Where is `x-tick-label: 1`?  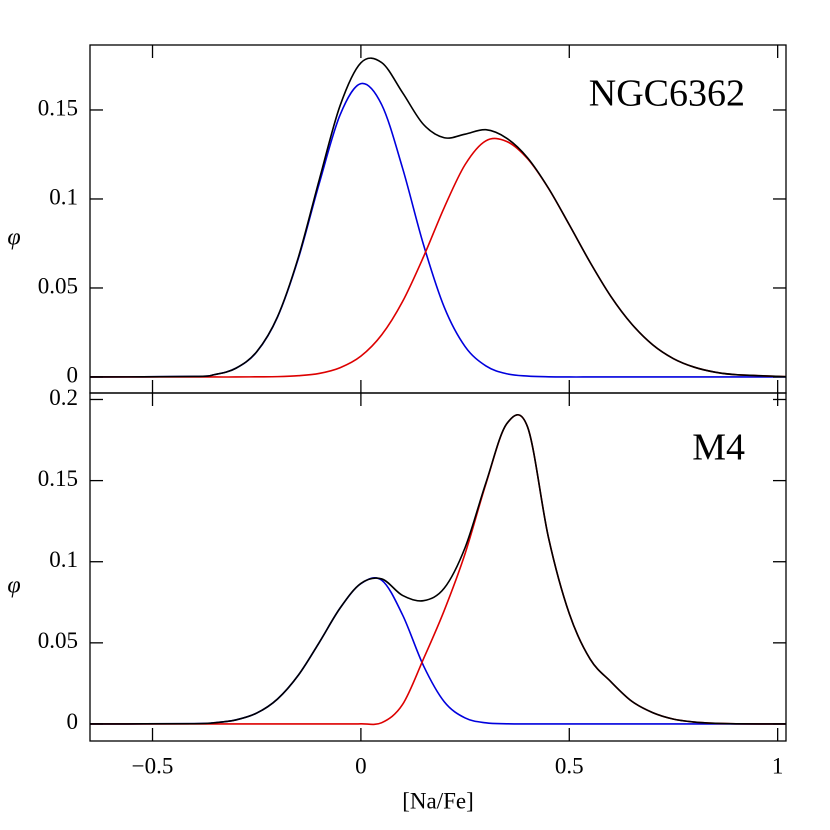
x-tick-label: 1 is located at coordinates (778, 765).